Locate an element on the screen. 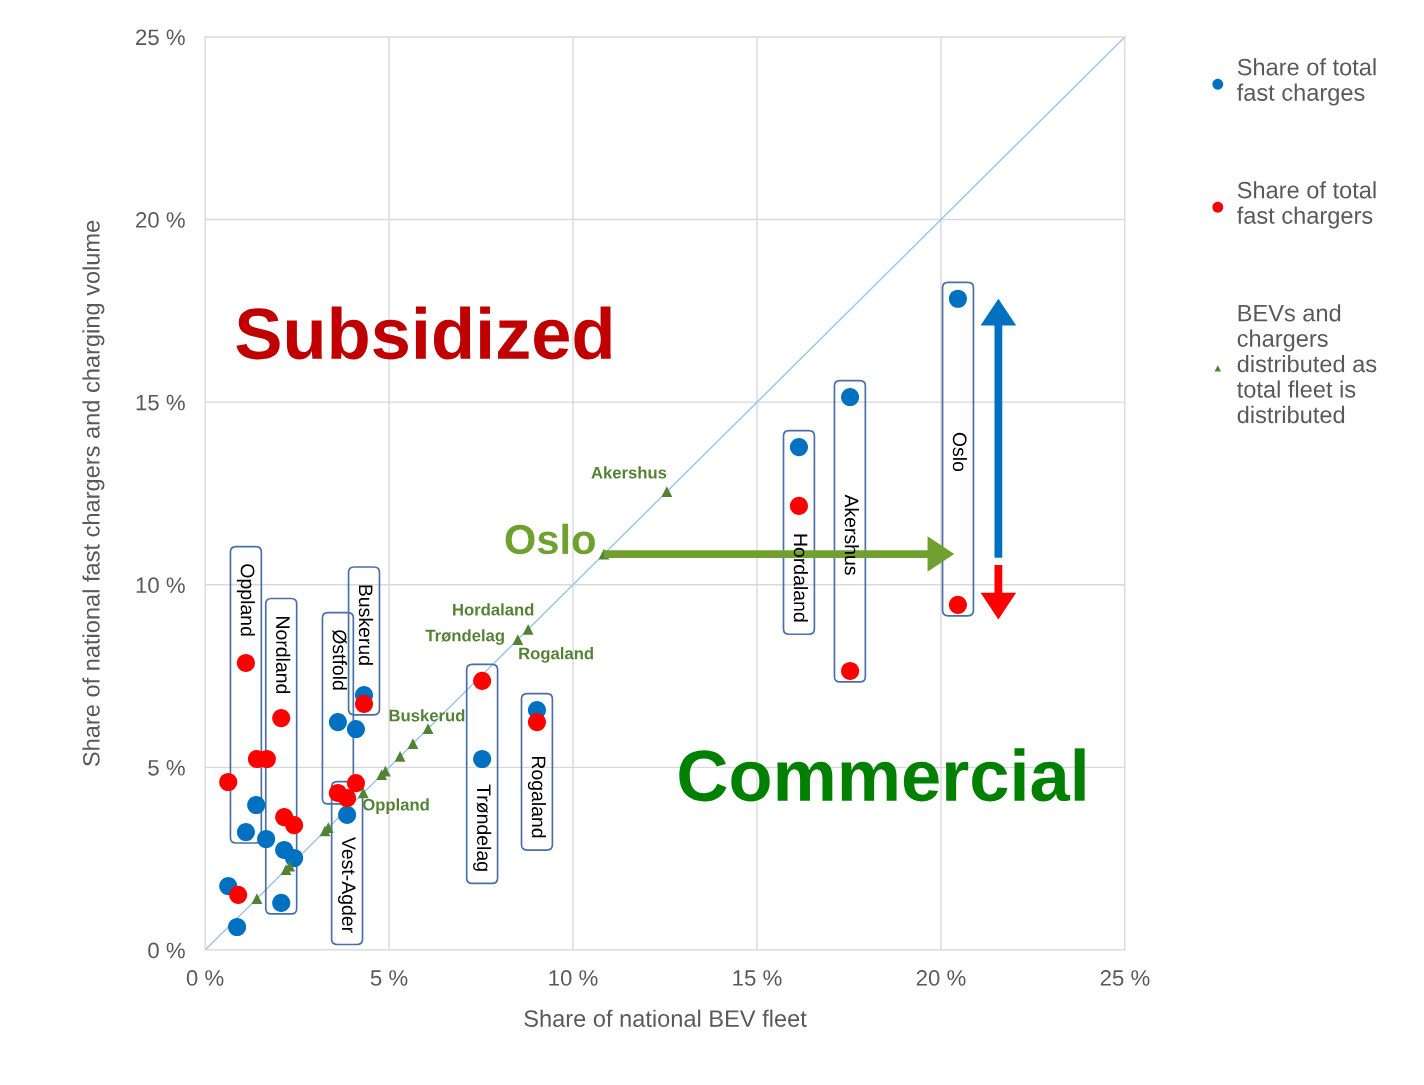  y-tick-label: 20 % is located at coordinates (160, 220).